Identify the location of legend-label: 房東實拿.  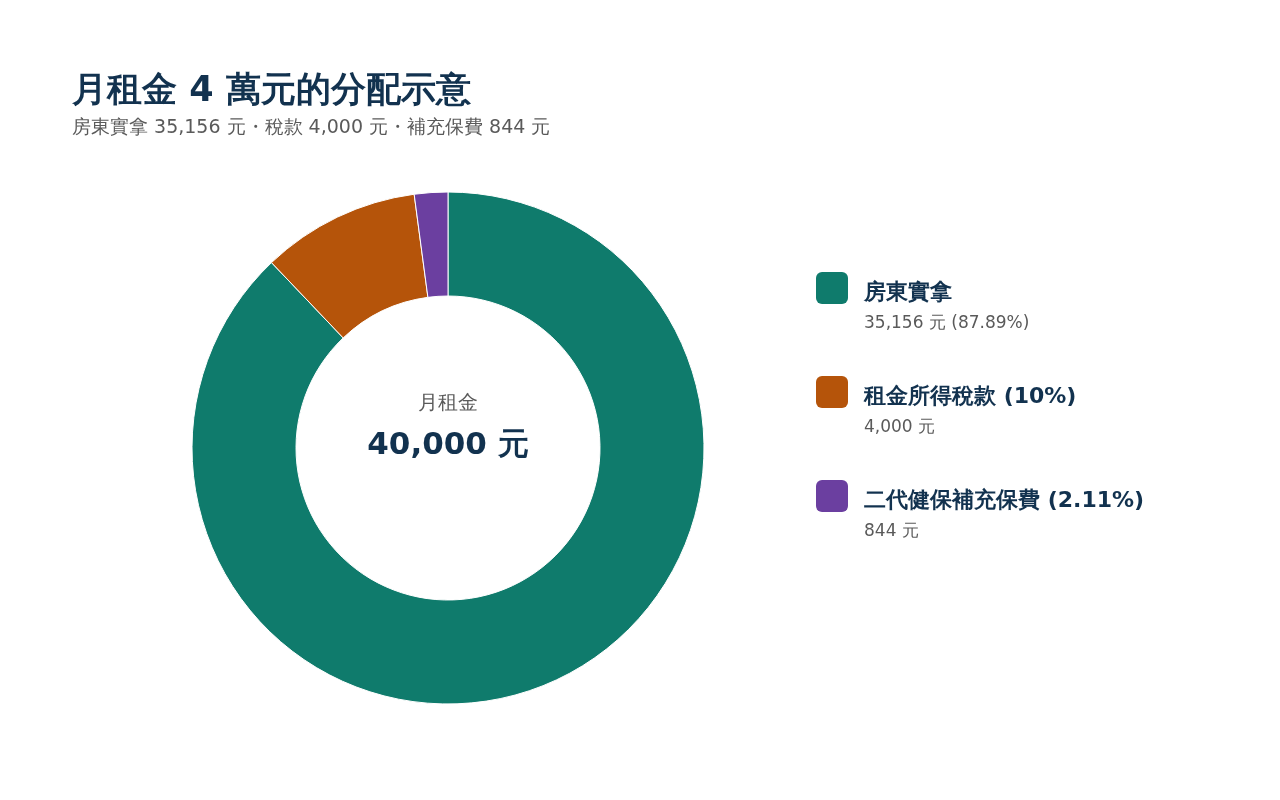
(907, 291).